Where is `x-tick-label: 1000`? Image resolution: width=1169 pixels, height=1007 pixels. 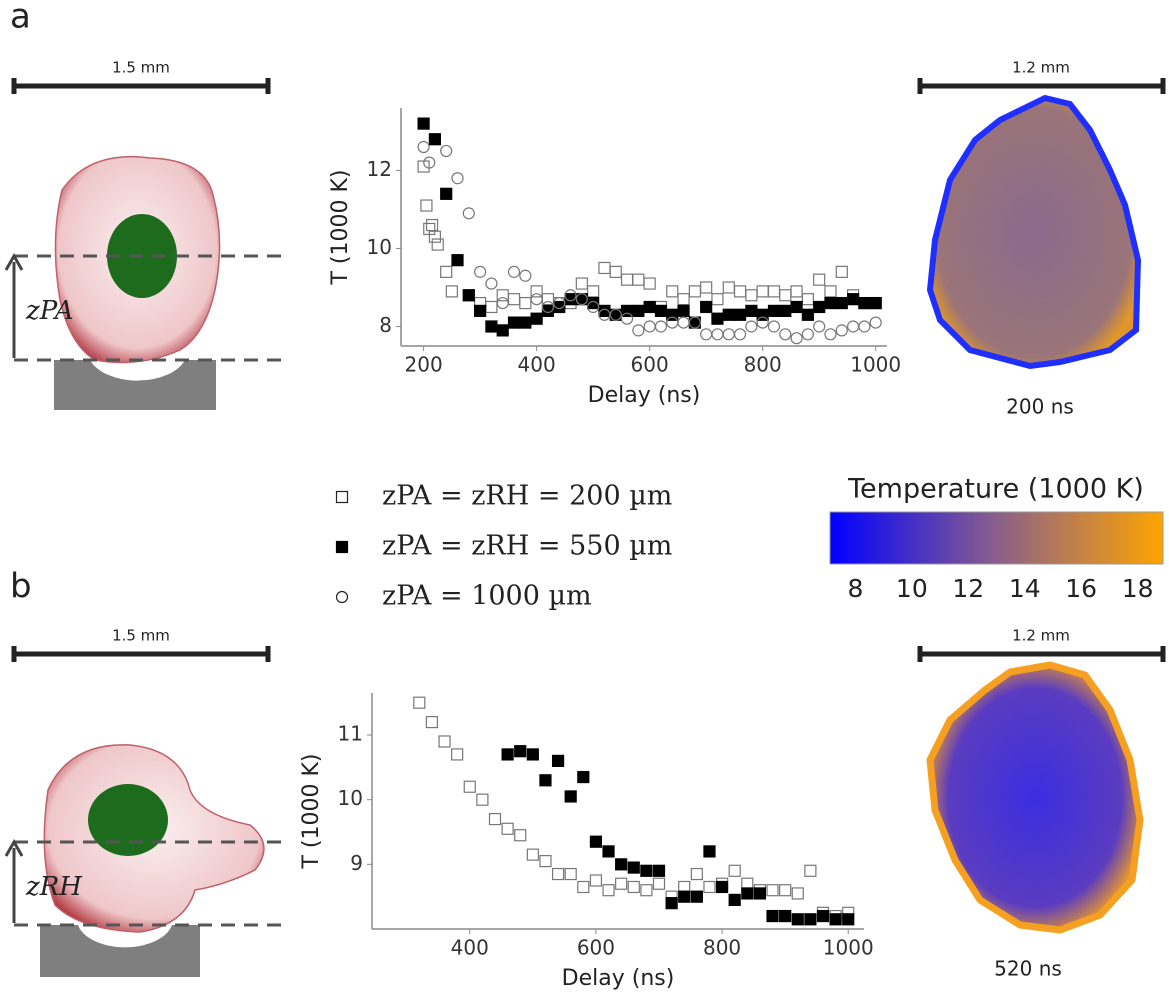 x-tick-label: 1000 is located at coordinates (848, 948).